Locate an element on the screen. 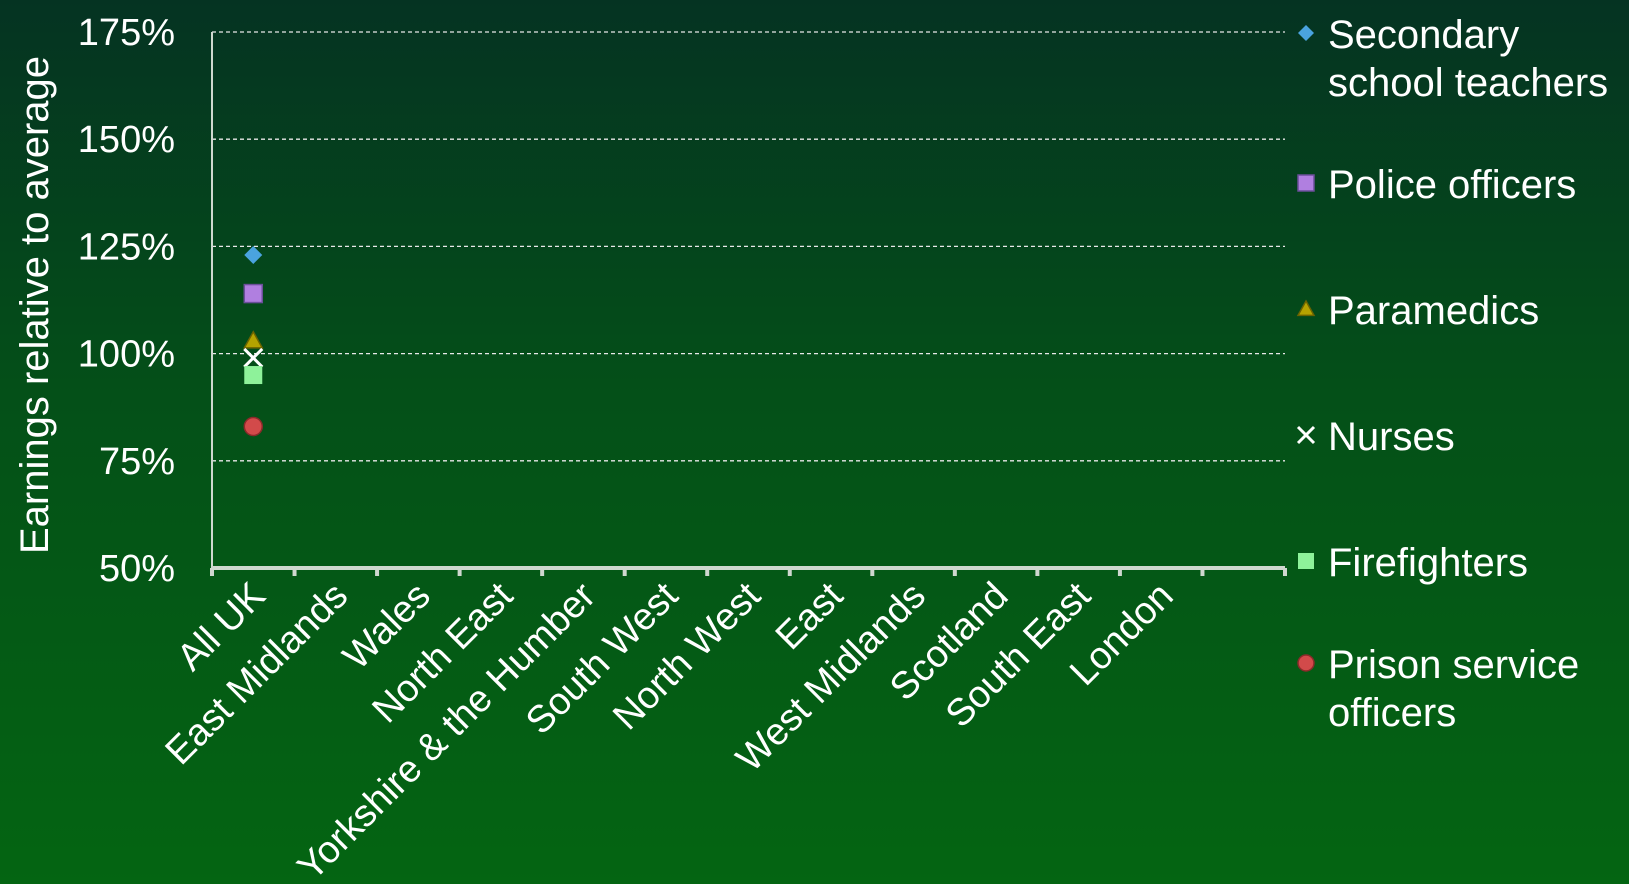 The width and height of the screenshot is (1629, 884). legend-item: Paramedics is located at coordinates (1417, 311).